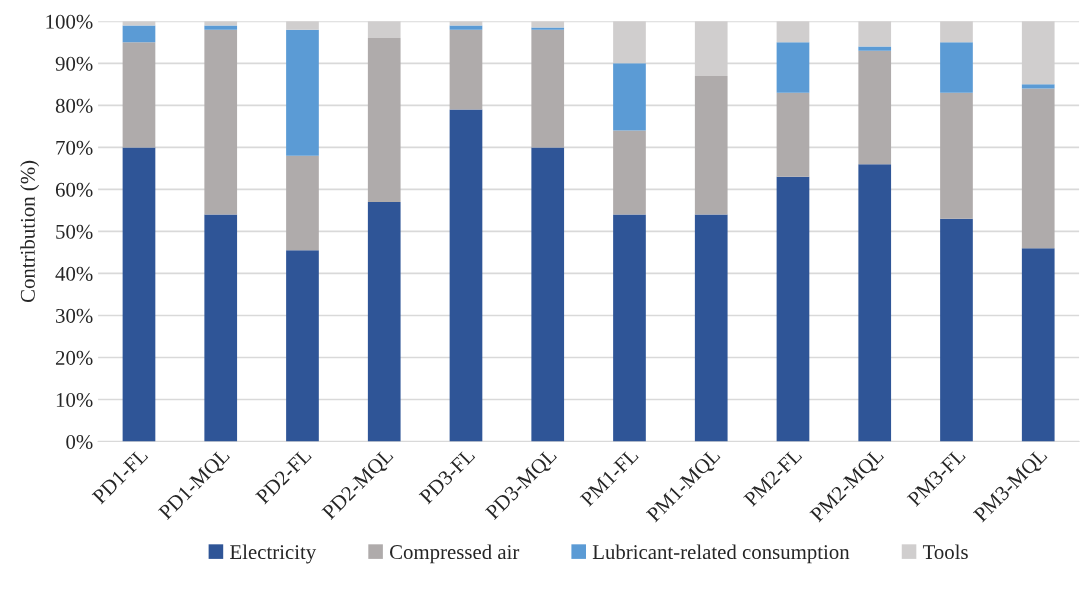  What do you see at coordinates (74, 273) in the screenshot?
I see `y-tick-label: 40%` at bounding box center [74, 273].